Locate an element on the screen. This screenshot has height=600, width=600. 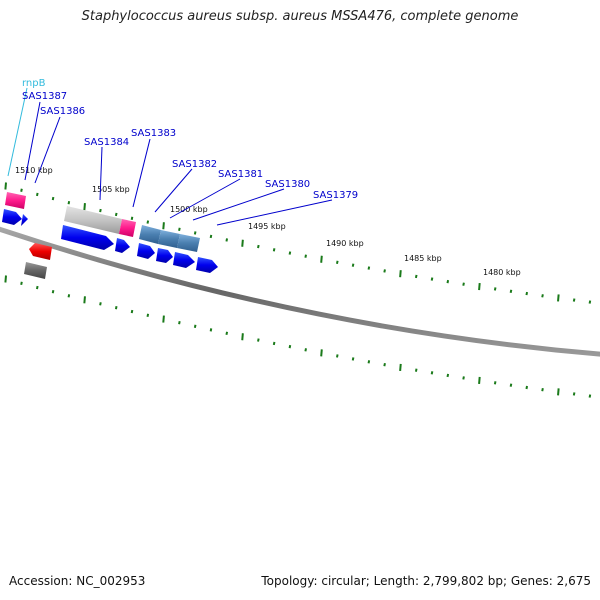
feature-track-upper is located at coordinates (102, 222).